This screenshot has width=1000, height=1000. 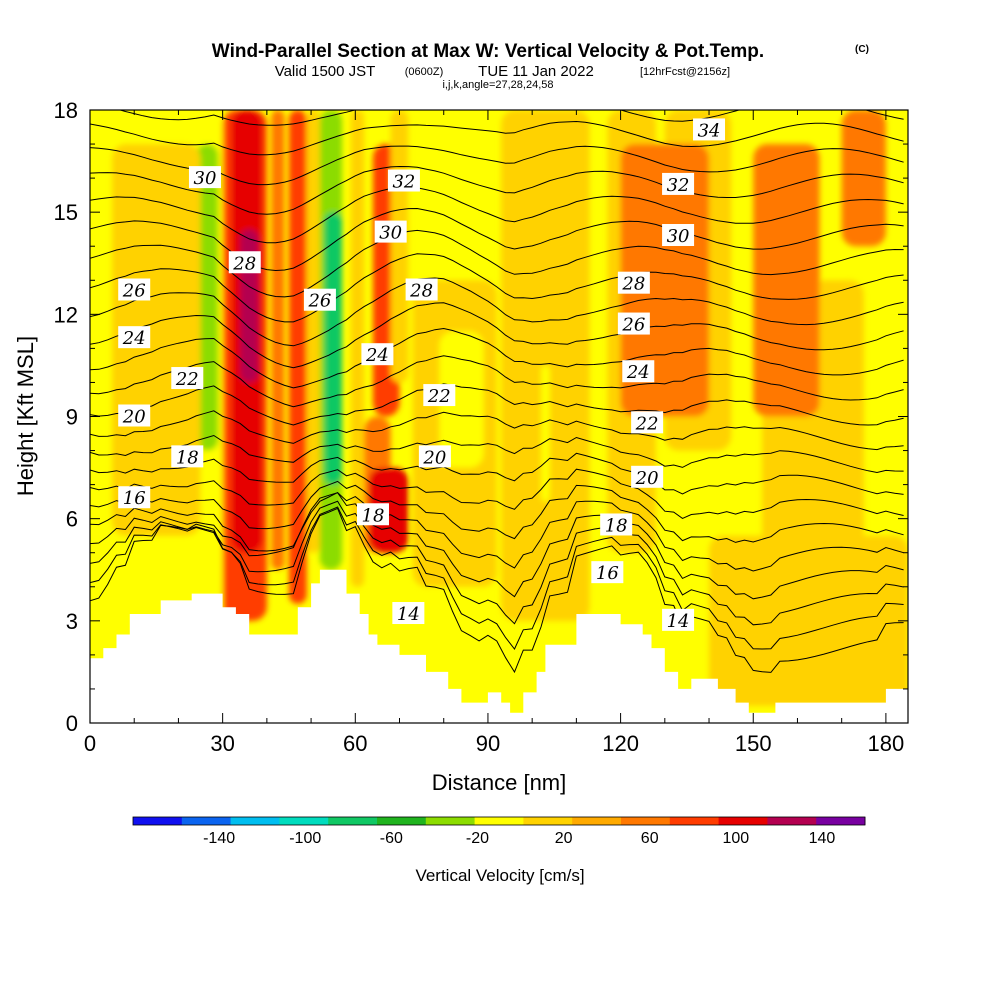 I want to click on y-tick-label: 6, so click(x=72, y=519).